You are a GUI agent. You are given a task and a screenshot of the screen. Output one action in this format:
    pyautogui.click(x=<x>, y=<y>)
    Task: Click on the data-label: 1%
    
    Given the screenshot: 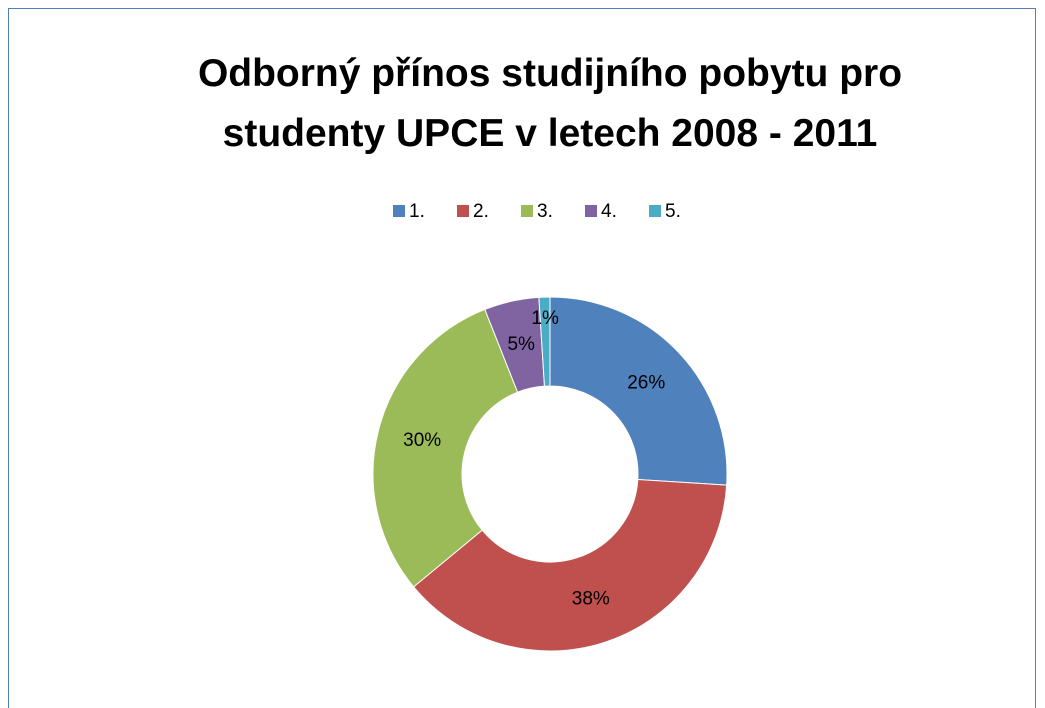 What is the action you would take?
    pyautogui.click(x=545, y=318)
    